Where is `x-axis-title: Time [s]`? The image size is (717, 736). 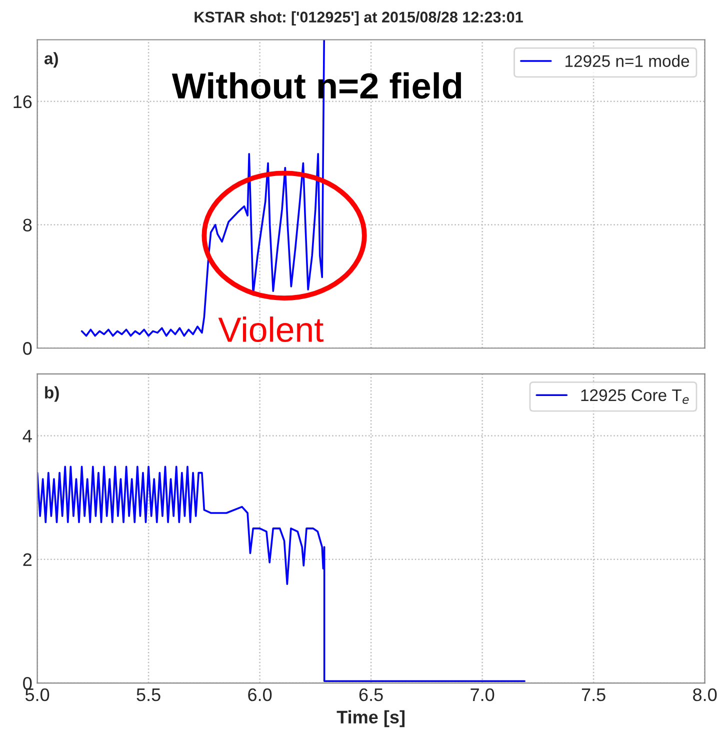
x-axis-title: Time [s] is located at coordinates (370, 719).